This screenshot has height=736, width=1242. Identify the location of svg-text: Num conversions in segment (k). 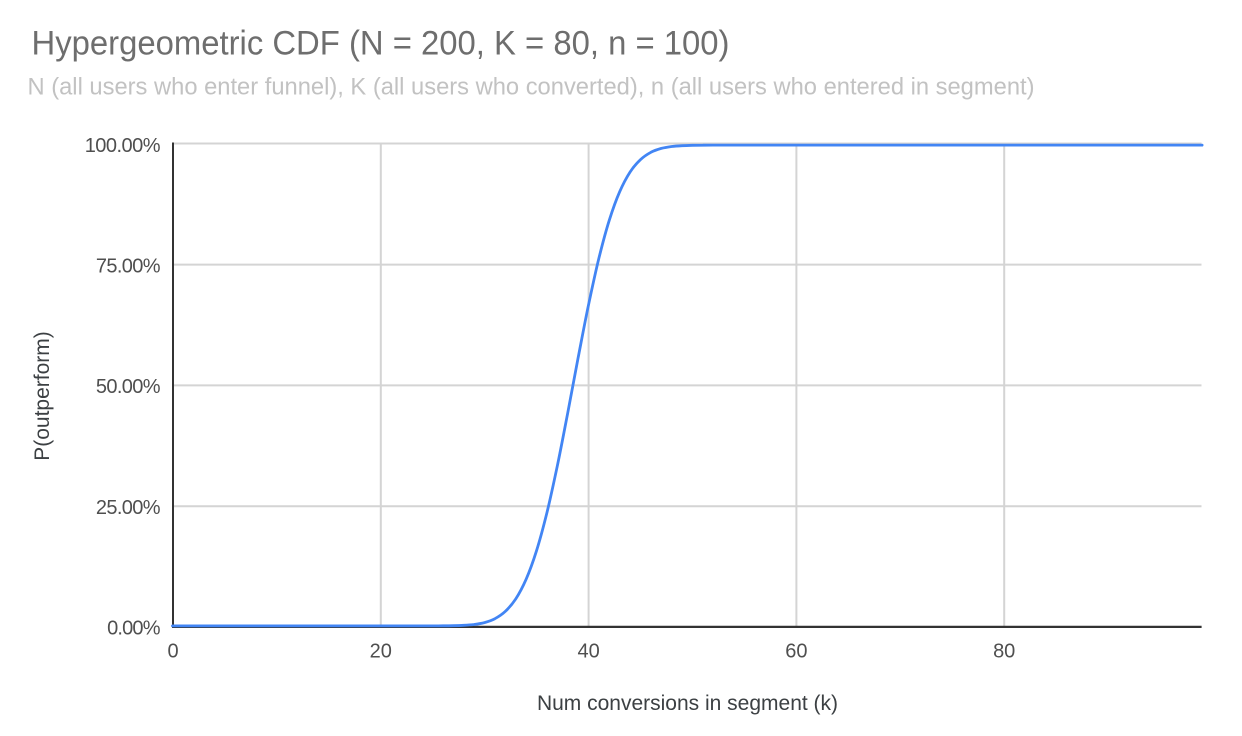
(687, 703).